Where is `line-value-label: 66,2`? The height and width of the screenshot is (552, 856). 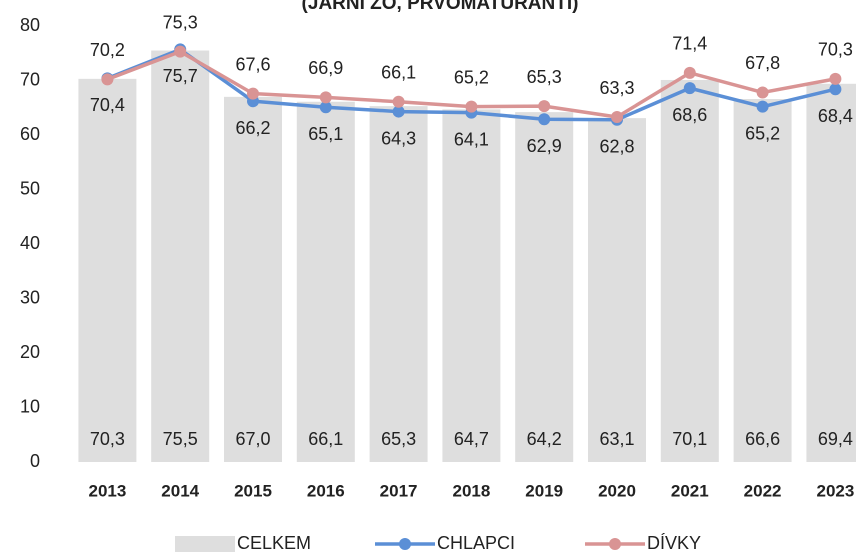
line-value-label: 66,2 is located at coordinates (252, 128).